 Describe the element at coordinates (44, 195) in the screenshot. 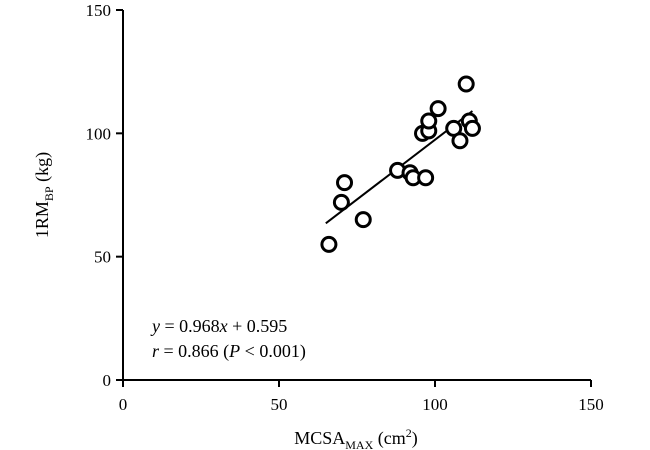

I see `y-axis-title: 1RMBP (kg)` at that location.